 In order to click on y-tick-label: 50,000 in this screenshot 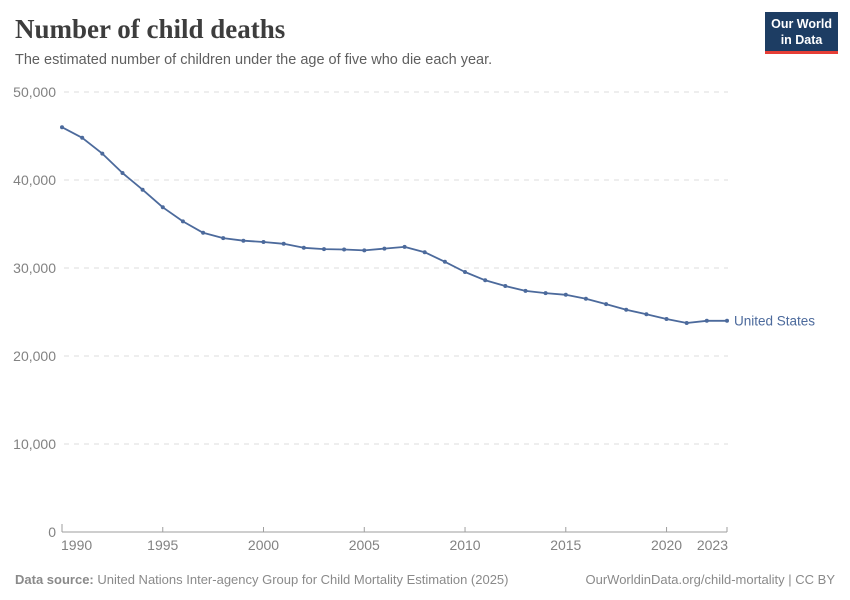, I will do `click(34, 92)`.